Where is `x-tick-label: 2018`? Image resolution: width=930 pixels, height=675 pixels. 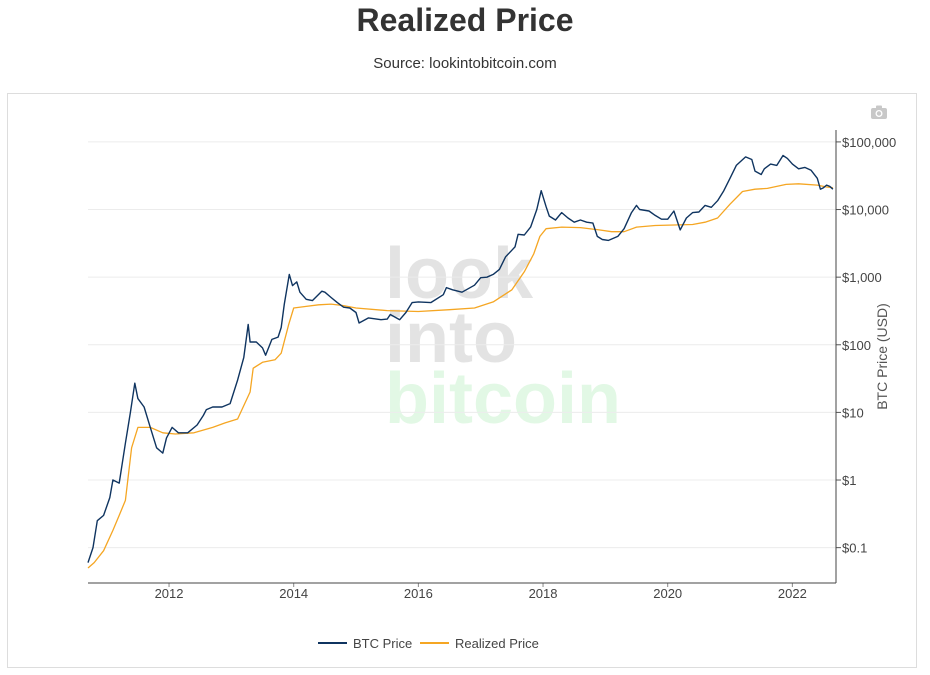
x-tick-label: 2018 is located at coordinates (543, 593).